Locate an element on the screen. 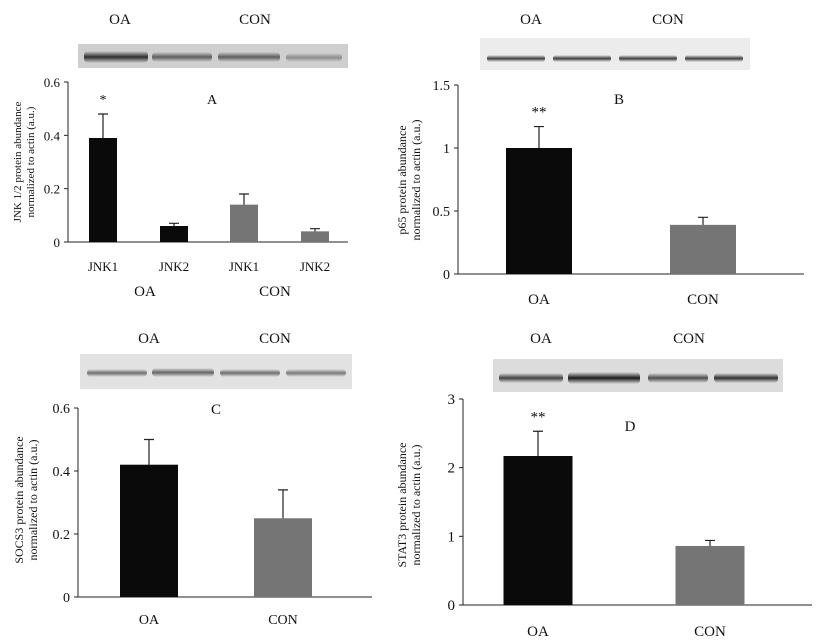 The height and width of the screenshot is (643, 827). panel-c-y-label-1: SOCS3 protein abundance is located at coordinates (19, 499).